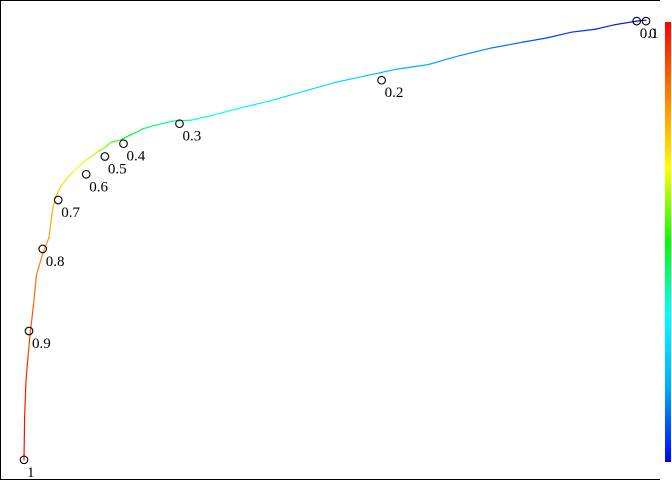 Image resolution: width=672 pixels, height=480 pixels. I want to click on cutoff-label: 0, so click(653, 34).